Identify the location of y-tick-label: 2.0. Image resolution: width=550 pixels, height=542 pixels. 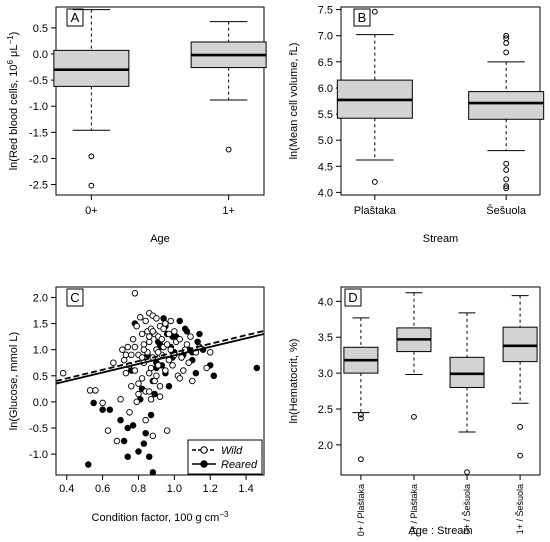
(325, 446).